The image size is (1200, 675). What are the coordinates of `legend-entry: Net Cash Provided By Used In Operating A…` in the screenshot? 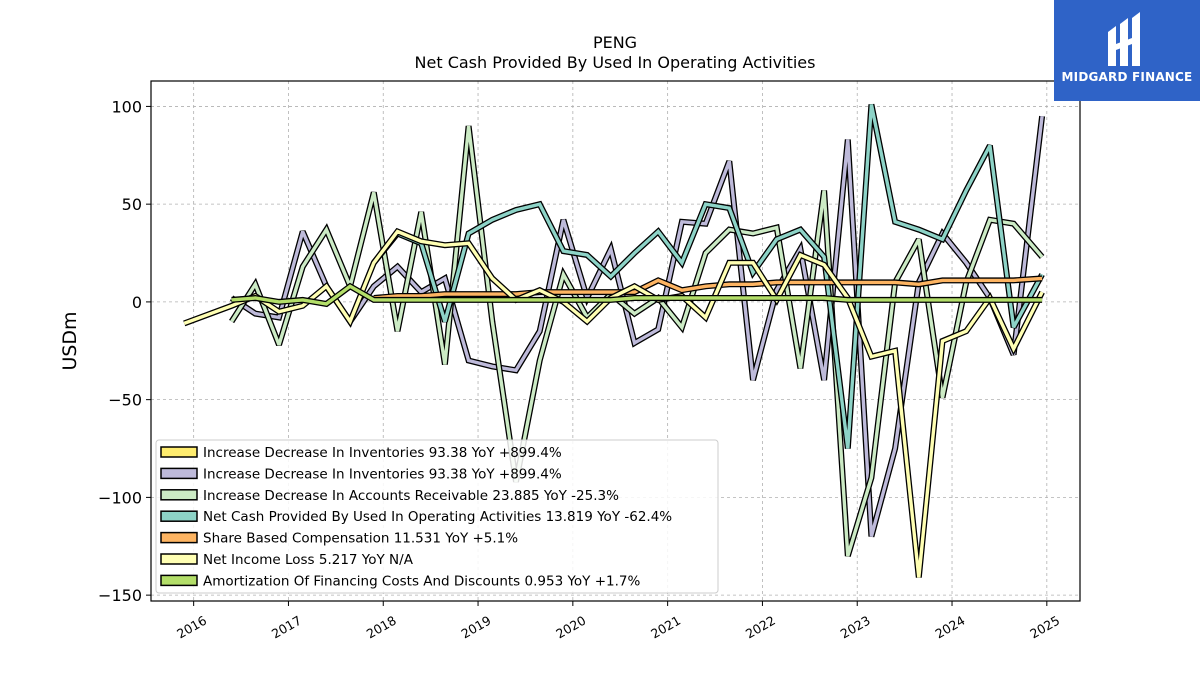 It's located at (437, 517).